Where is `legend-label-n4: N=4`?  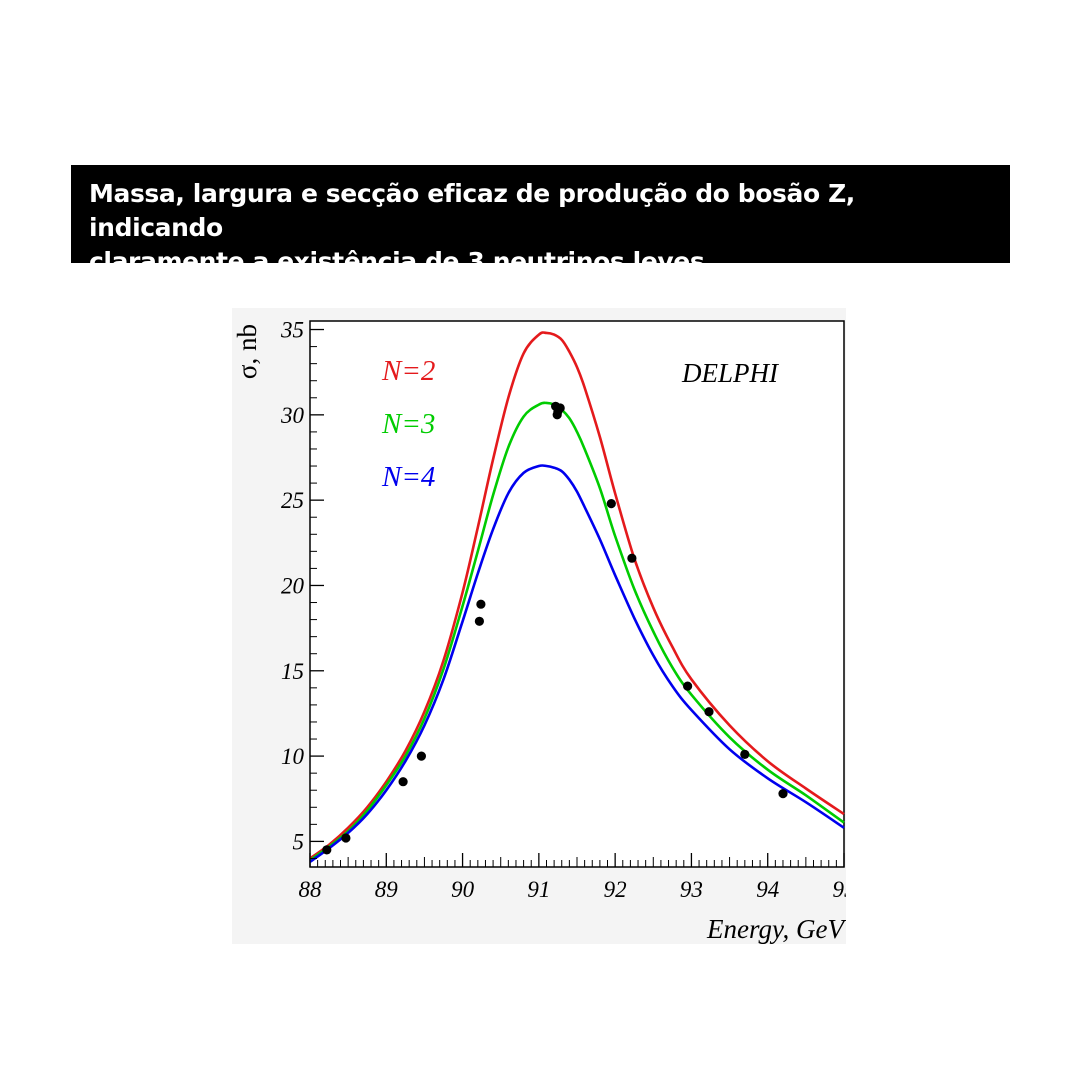 legend-label-n4: N=4 is located at coordinates (408, 477).